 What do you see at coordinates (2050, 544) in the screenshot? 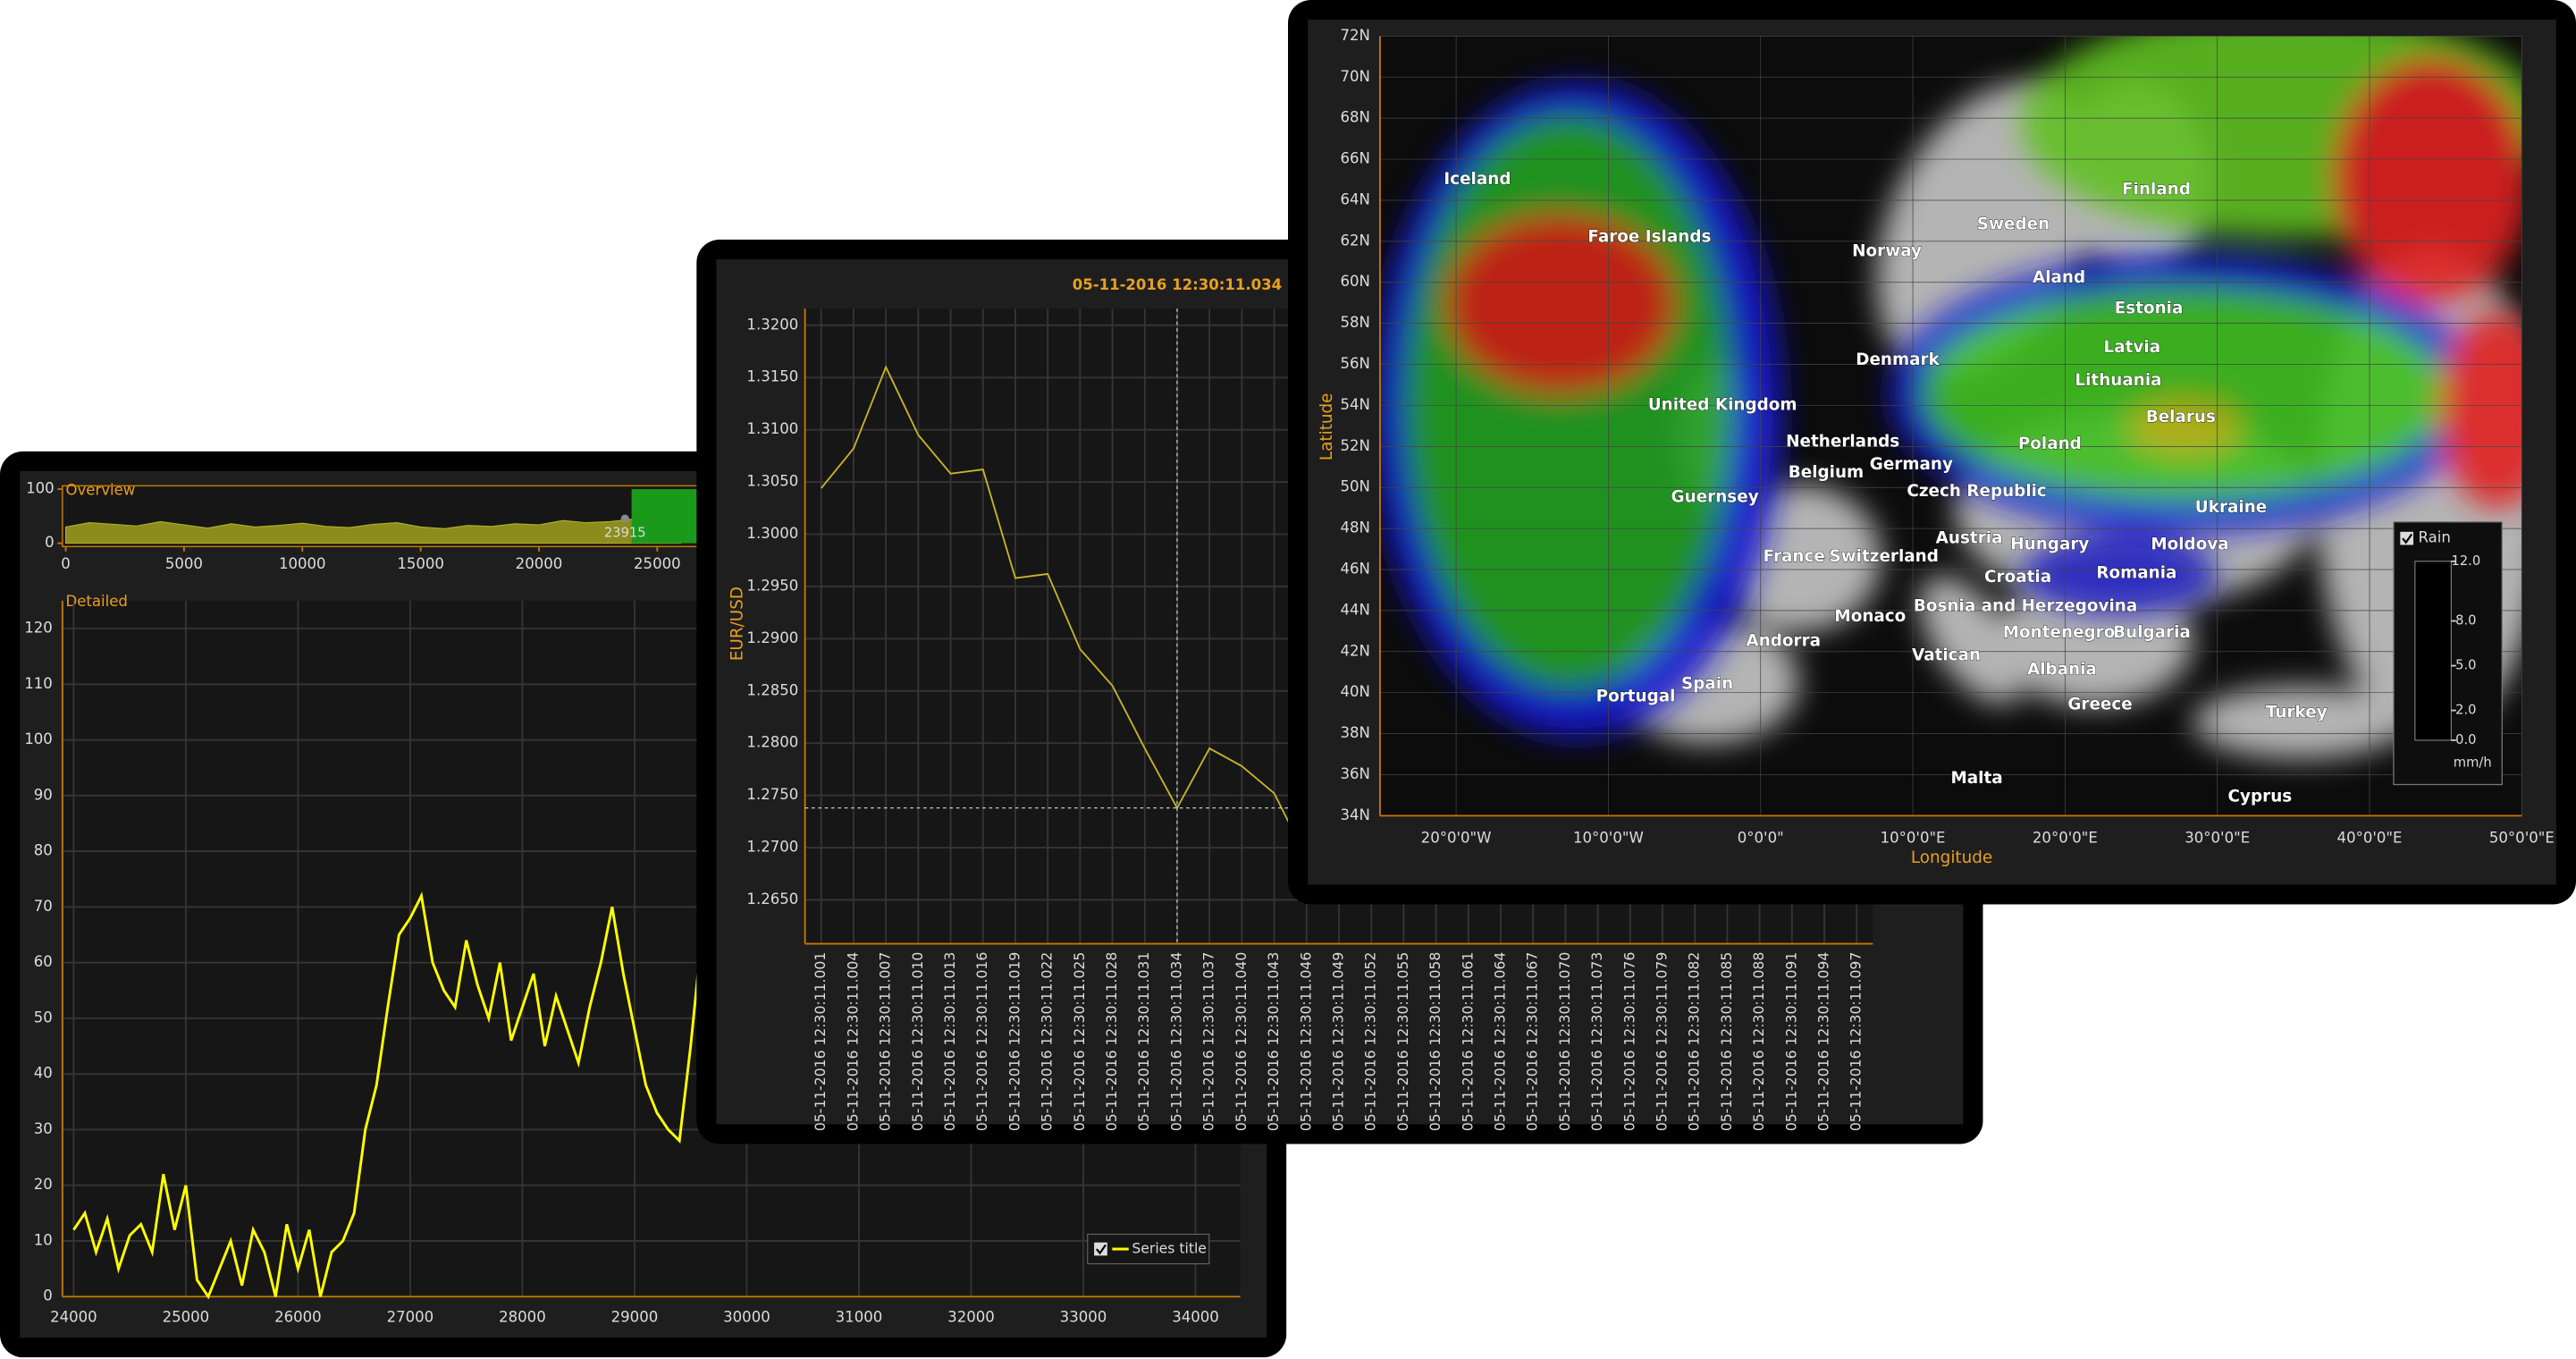
I see `country-label: Hungary` at bounding box center [2050, 544].